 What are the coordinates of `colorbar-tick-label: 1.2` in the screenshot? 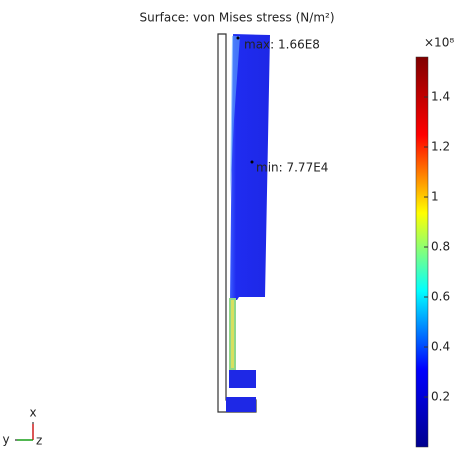 It's located at (440, 147).